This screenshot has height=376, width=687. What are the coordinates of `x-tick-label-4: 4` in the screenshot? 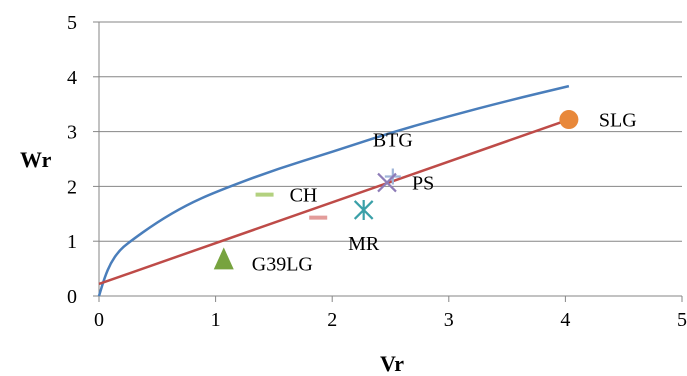 It's located at (565, 320).